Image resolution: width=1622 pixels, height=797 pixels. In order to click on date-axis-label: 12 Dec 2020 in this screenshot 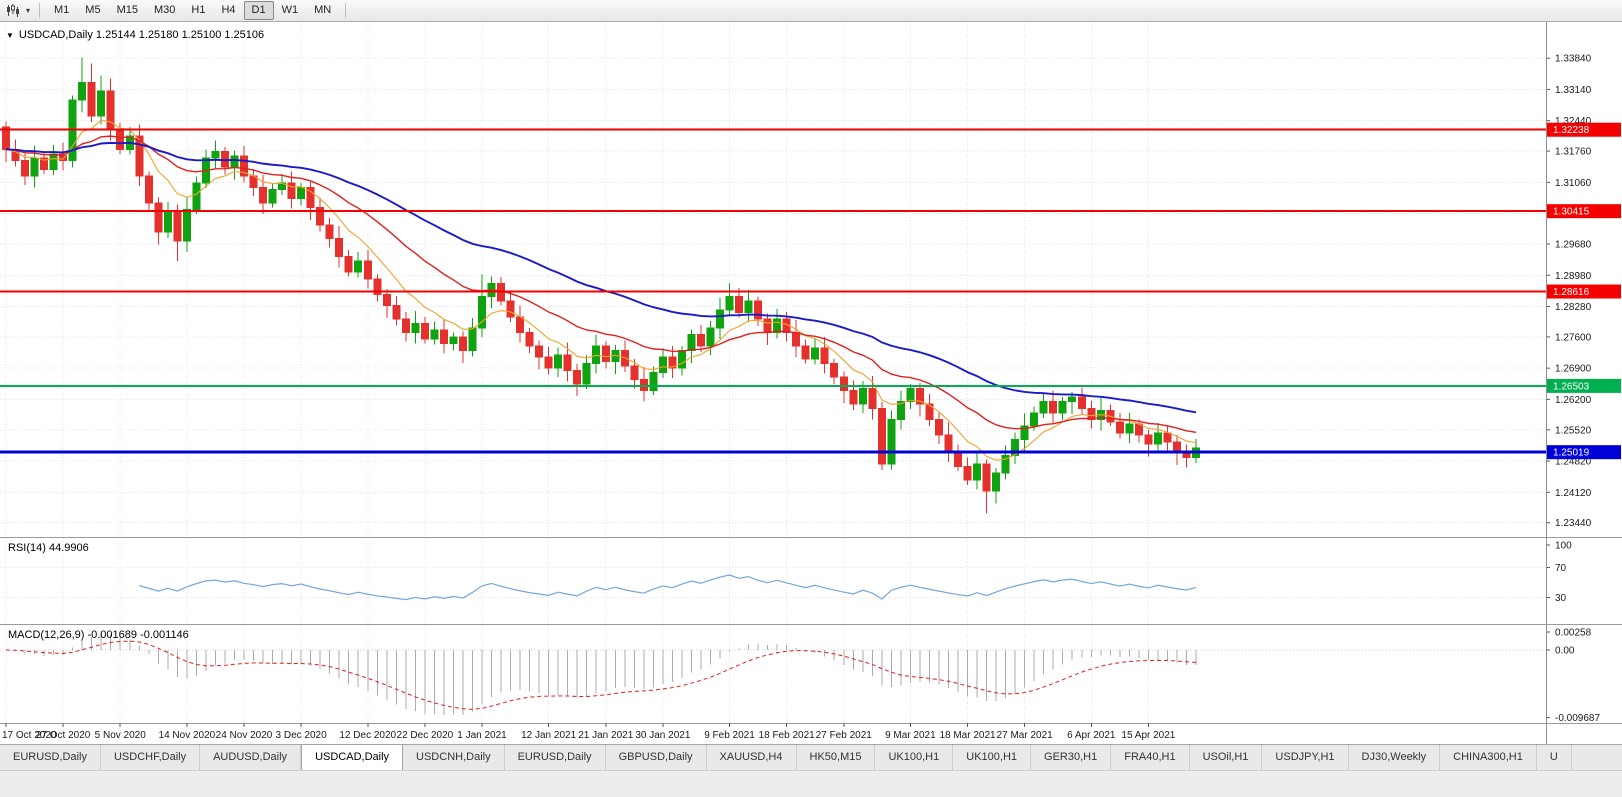, I will do `click(367, 735)`.